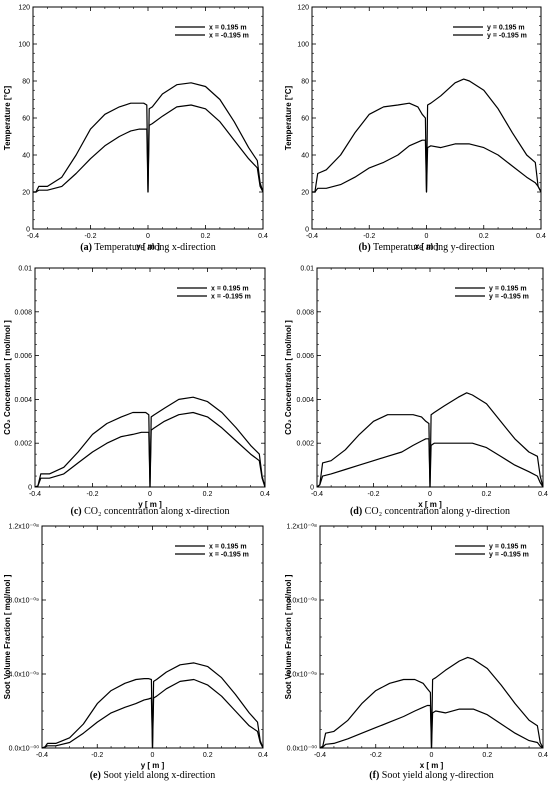  Describe the element at coordinates (24, 527) in the screenshot. I see `y-tick-label: 1.2x10⁻⁰⁸` at that location.